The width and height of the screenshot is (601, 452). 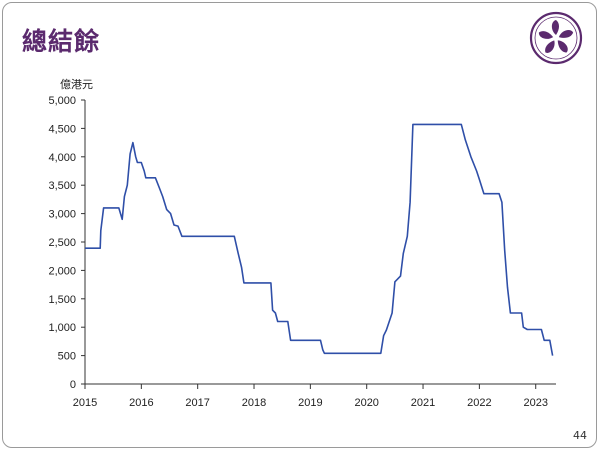 What do you see at coordinates (141, 403) in the screenshot?
I see `x-tick-label: 2016` at bounding box center [141, 403].